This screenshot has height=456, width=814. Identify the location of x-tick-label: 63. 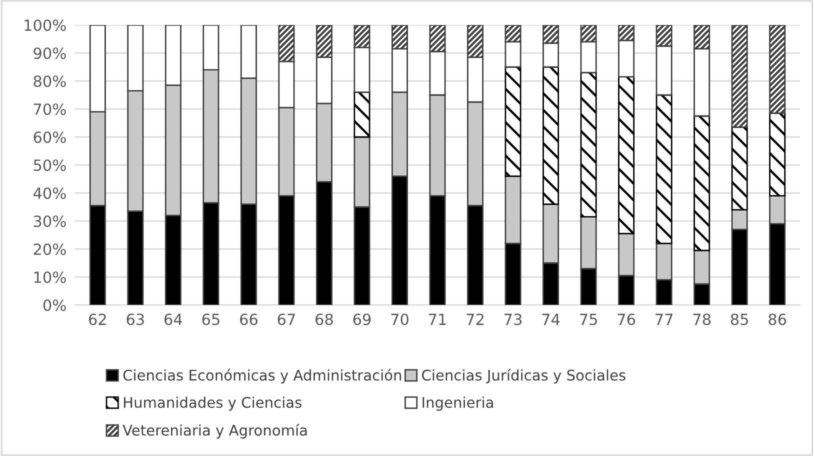
(135, 320).